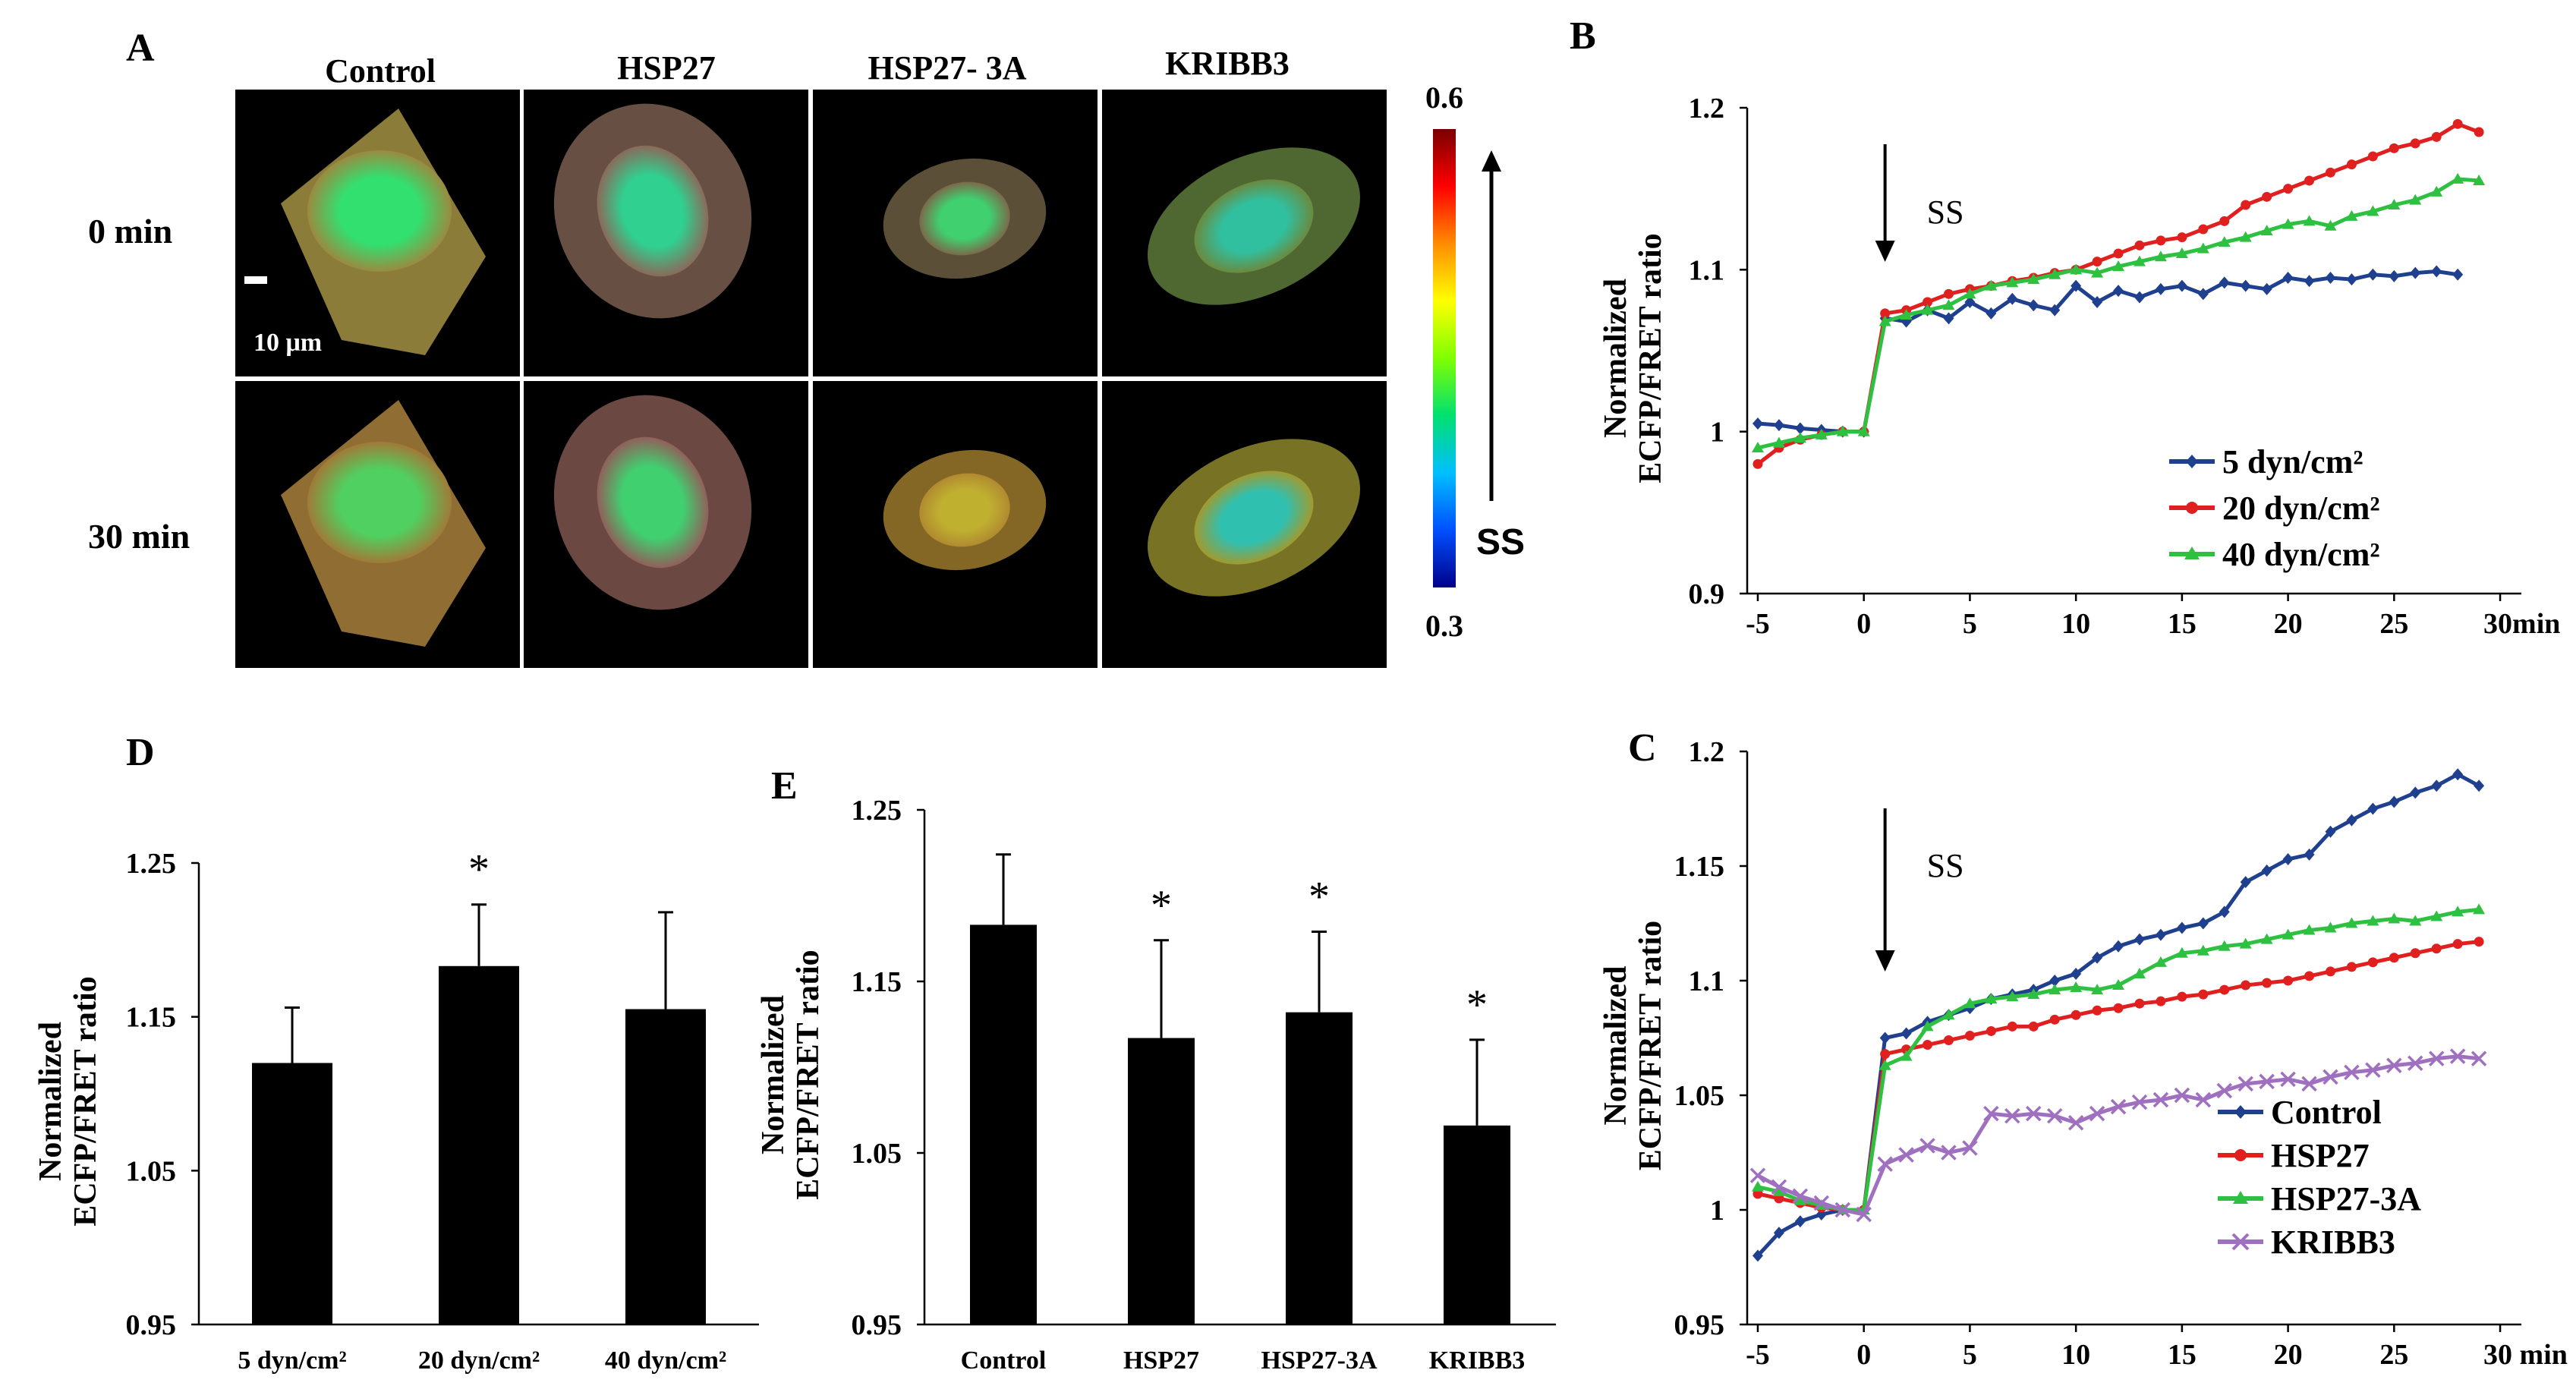  I want to click on panel-label-b: B, so click(1583, 36).